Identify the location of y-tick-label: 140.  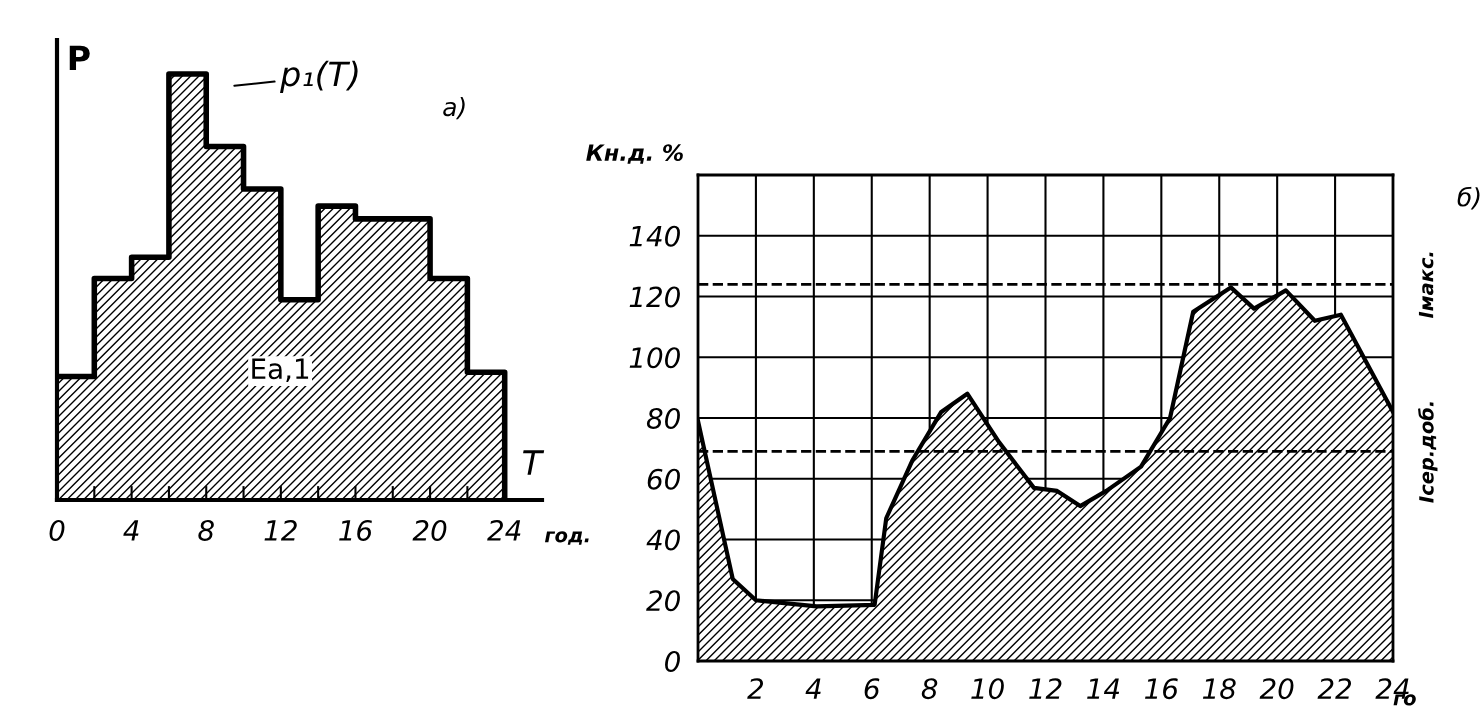
(654, 236).